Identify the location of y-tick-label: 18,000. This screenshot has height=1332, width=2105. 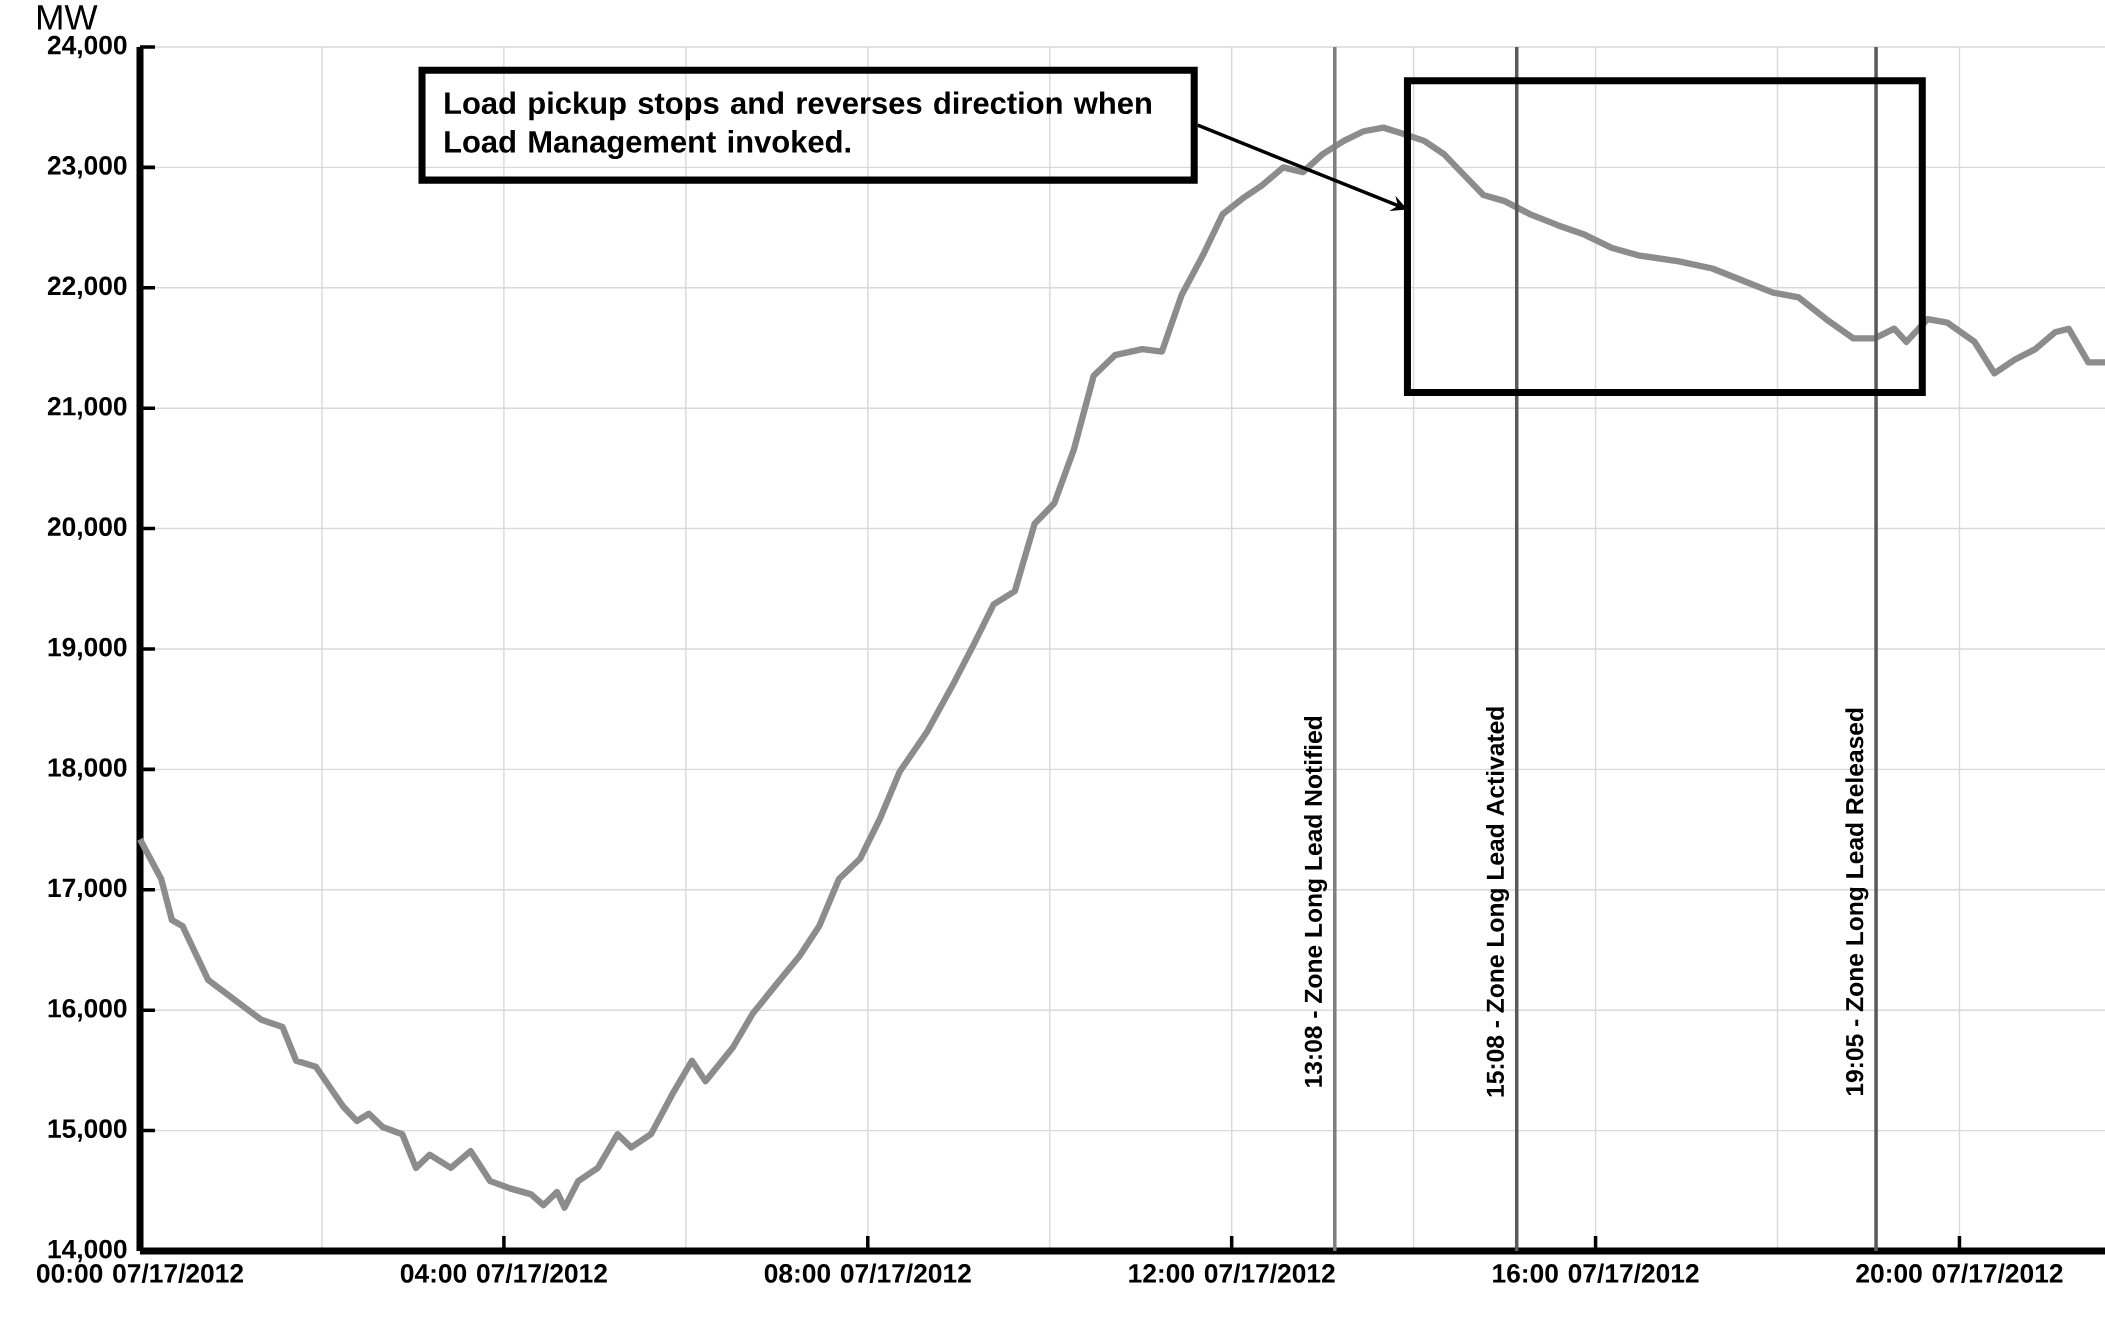
(87, 769).